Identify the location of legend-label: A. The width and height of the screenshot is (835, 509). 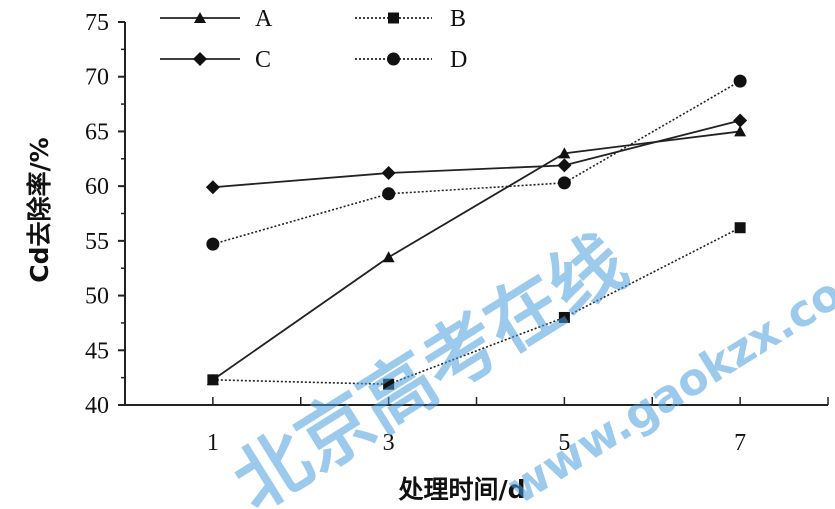
(264, 19).